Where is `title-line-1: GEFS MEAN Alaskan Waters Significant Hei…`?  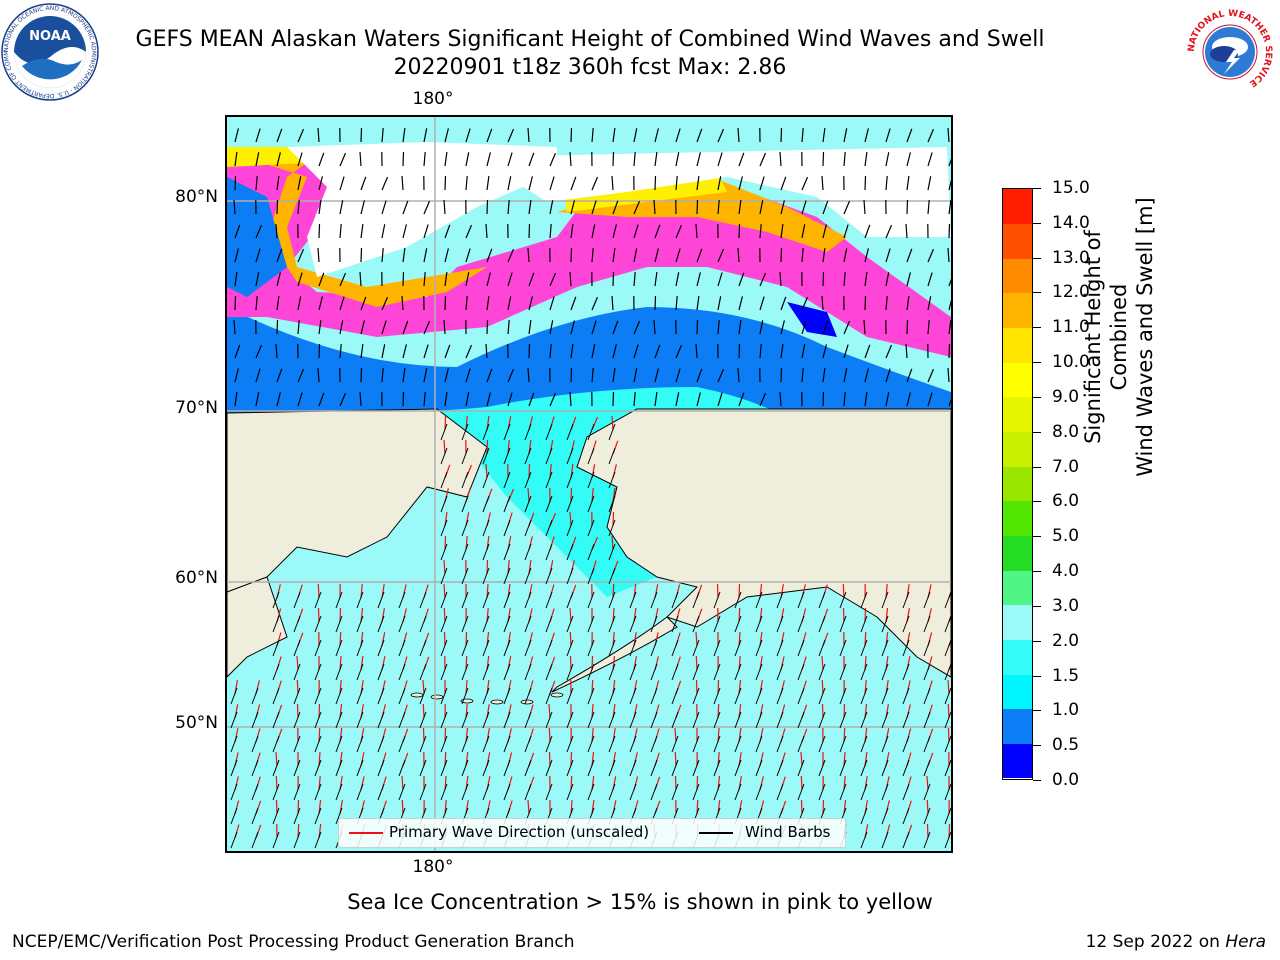
title-line-1: GEFS MEAN Alaskan Waters Significant Hei… is located at coordinates (590, 39).